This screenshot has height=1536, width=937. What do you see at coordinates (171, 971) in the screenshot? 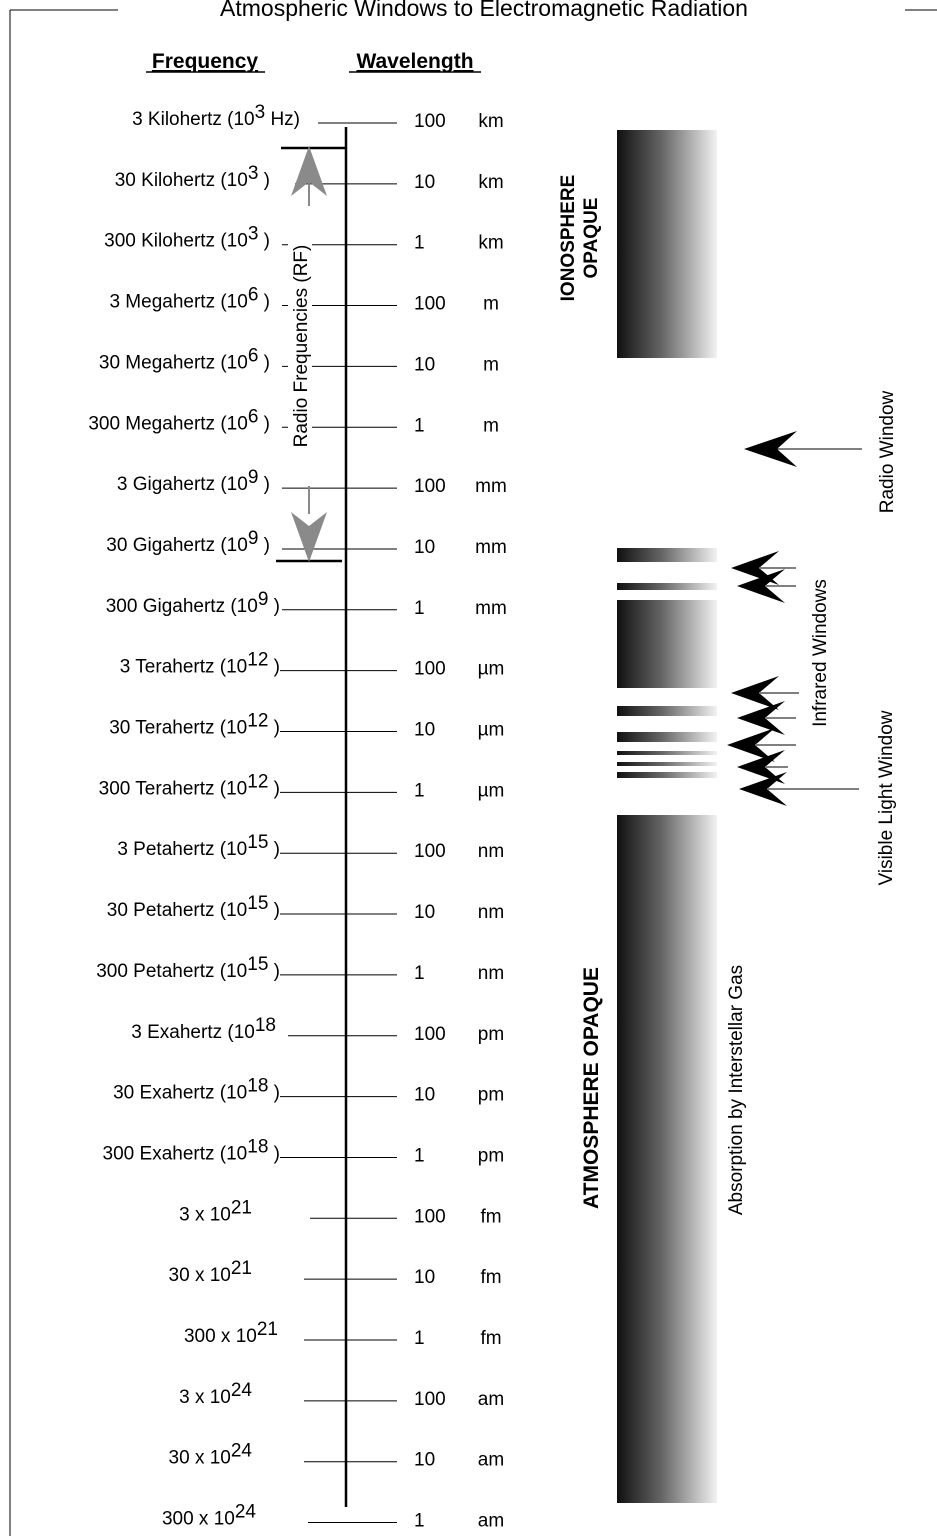
I see `frequency-base: 300 Petahertz (10` at bounding box center [171, 971].